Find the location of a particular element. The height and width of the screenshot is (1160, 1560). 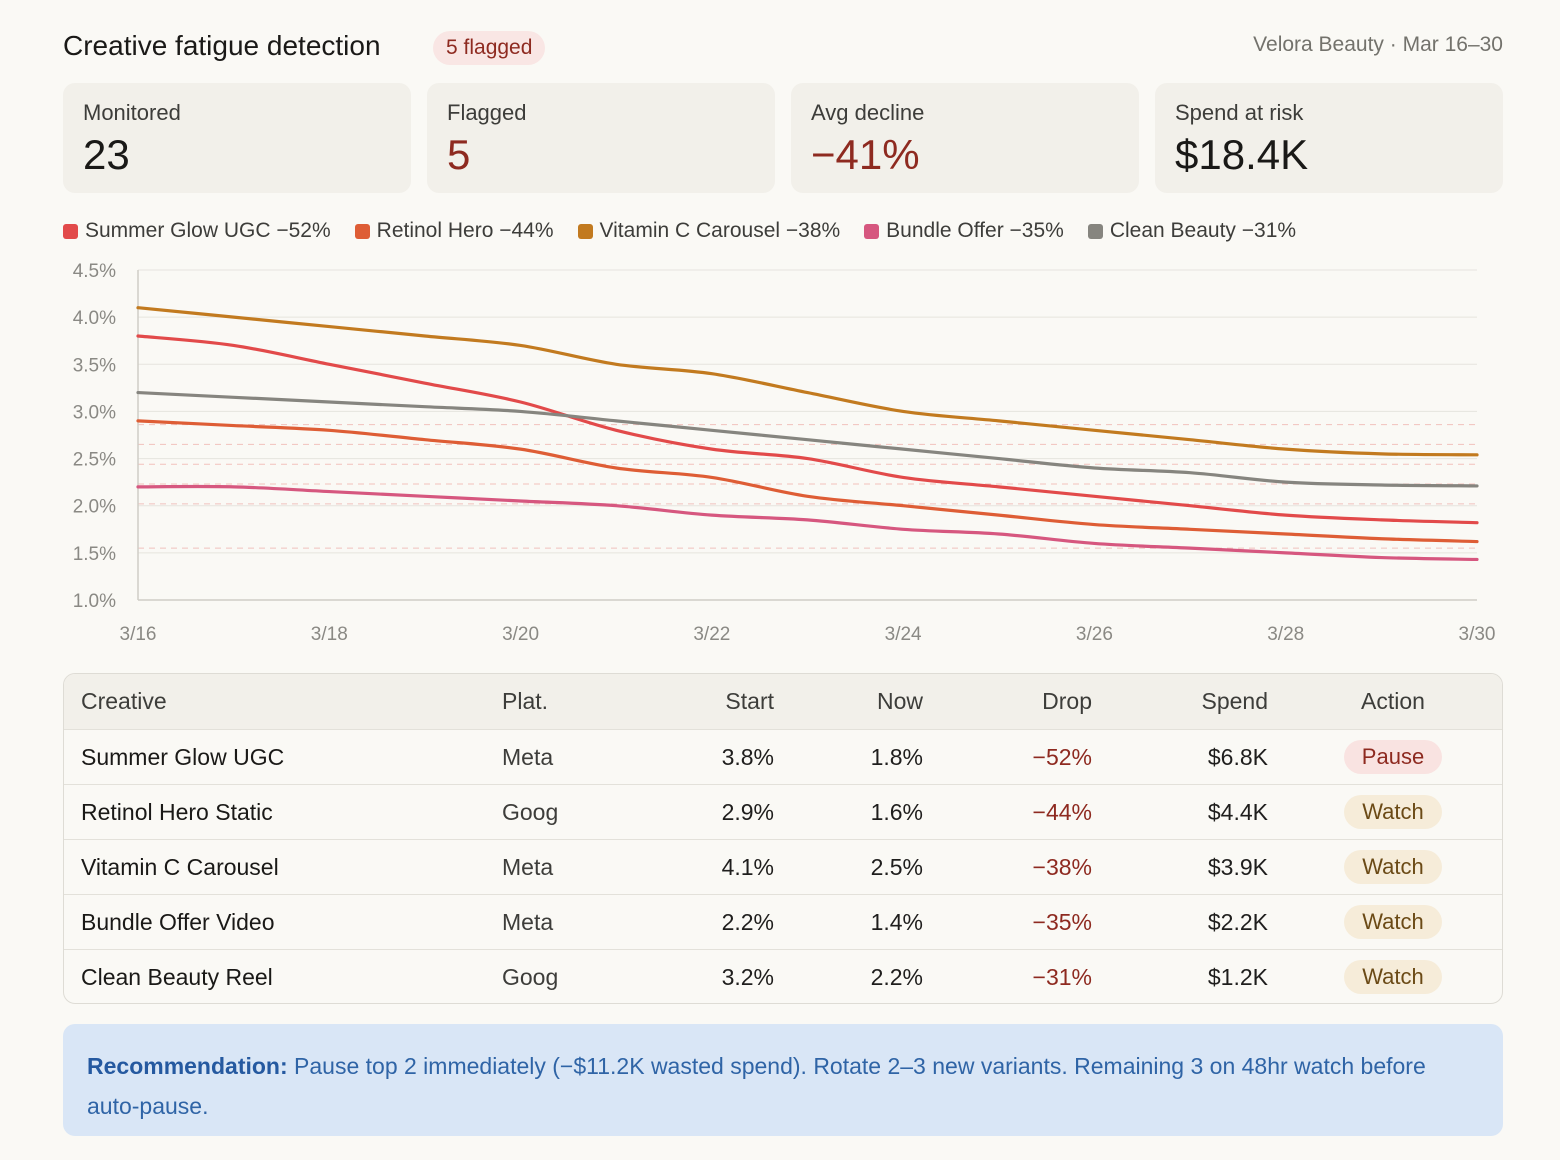

now-ctr: 1.4% is located at coordinates (896, 922).